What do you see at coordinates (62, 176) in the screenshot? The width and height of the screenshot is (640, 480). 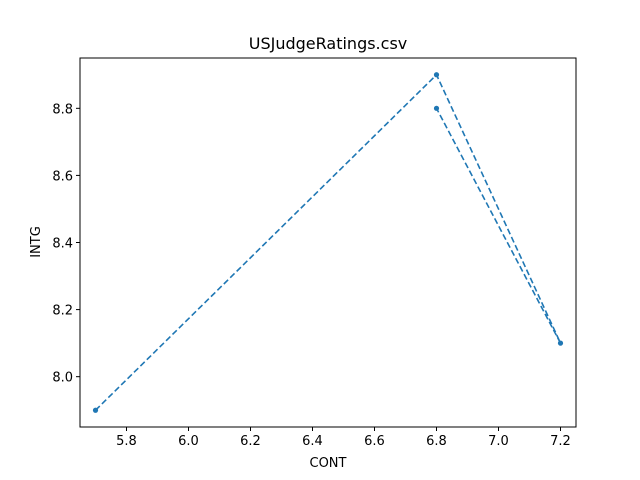 I see `y-tick-label: 8.6` at bounding box center [62, 176].